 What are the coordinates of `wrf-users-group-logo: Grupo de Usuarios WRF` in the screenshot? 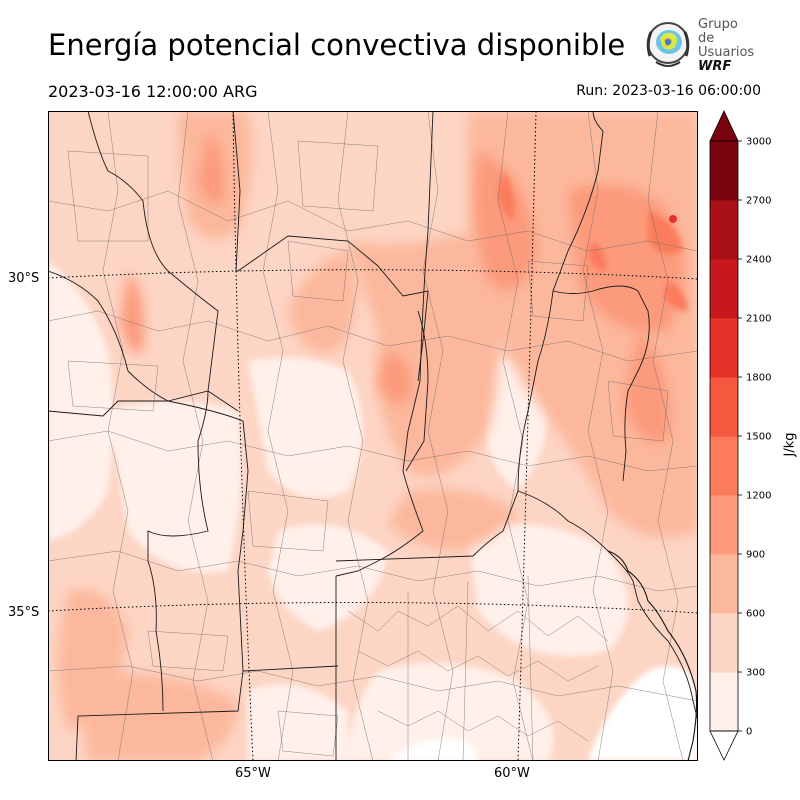 It's located at (698, 45).